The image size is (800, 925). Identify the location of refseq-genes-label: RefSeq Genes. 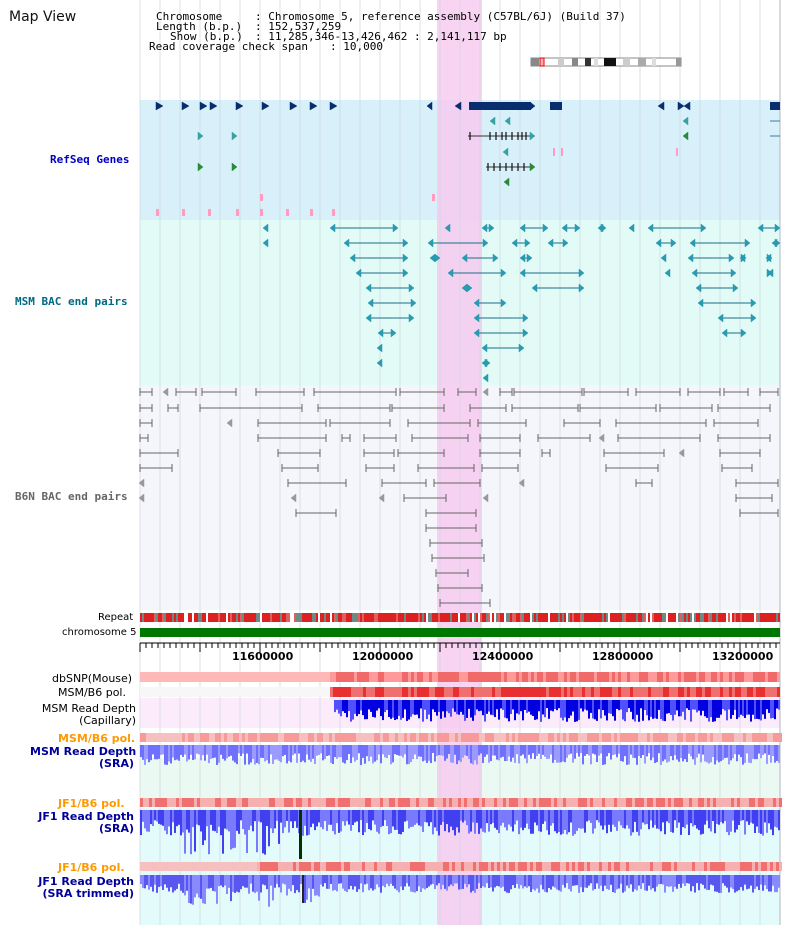
(90, 159).